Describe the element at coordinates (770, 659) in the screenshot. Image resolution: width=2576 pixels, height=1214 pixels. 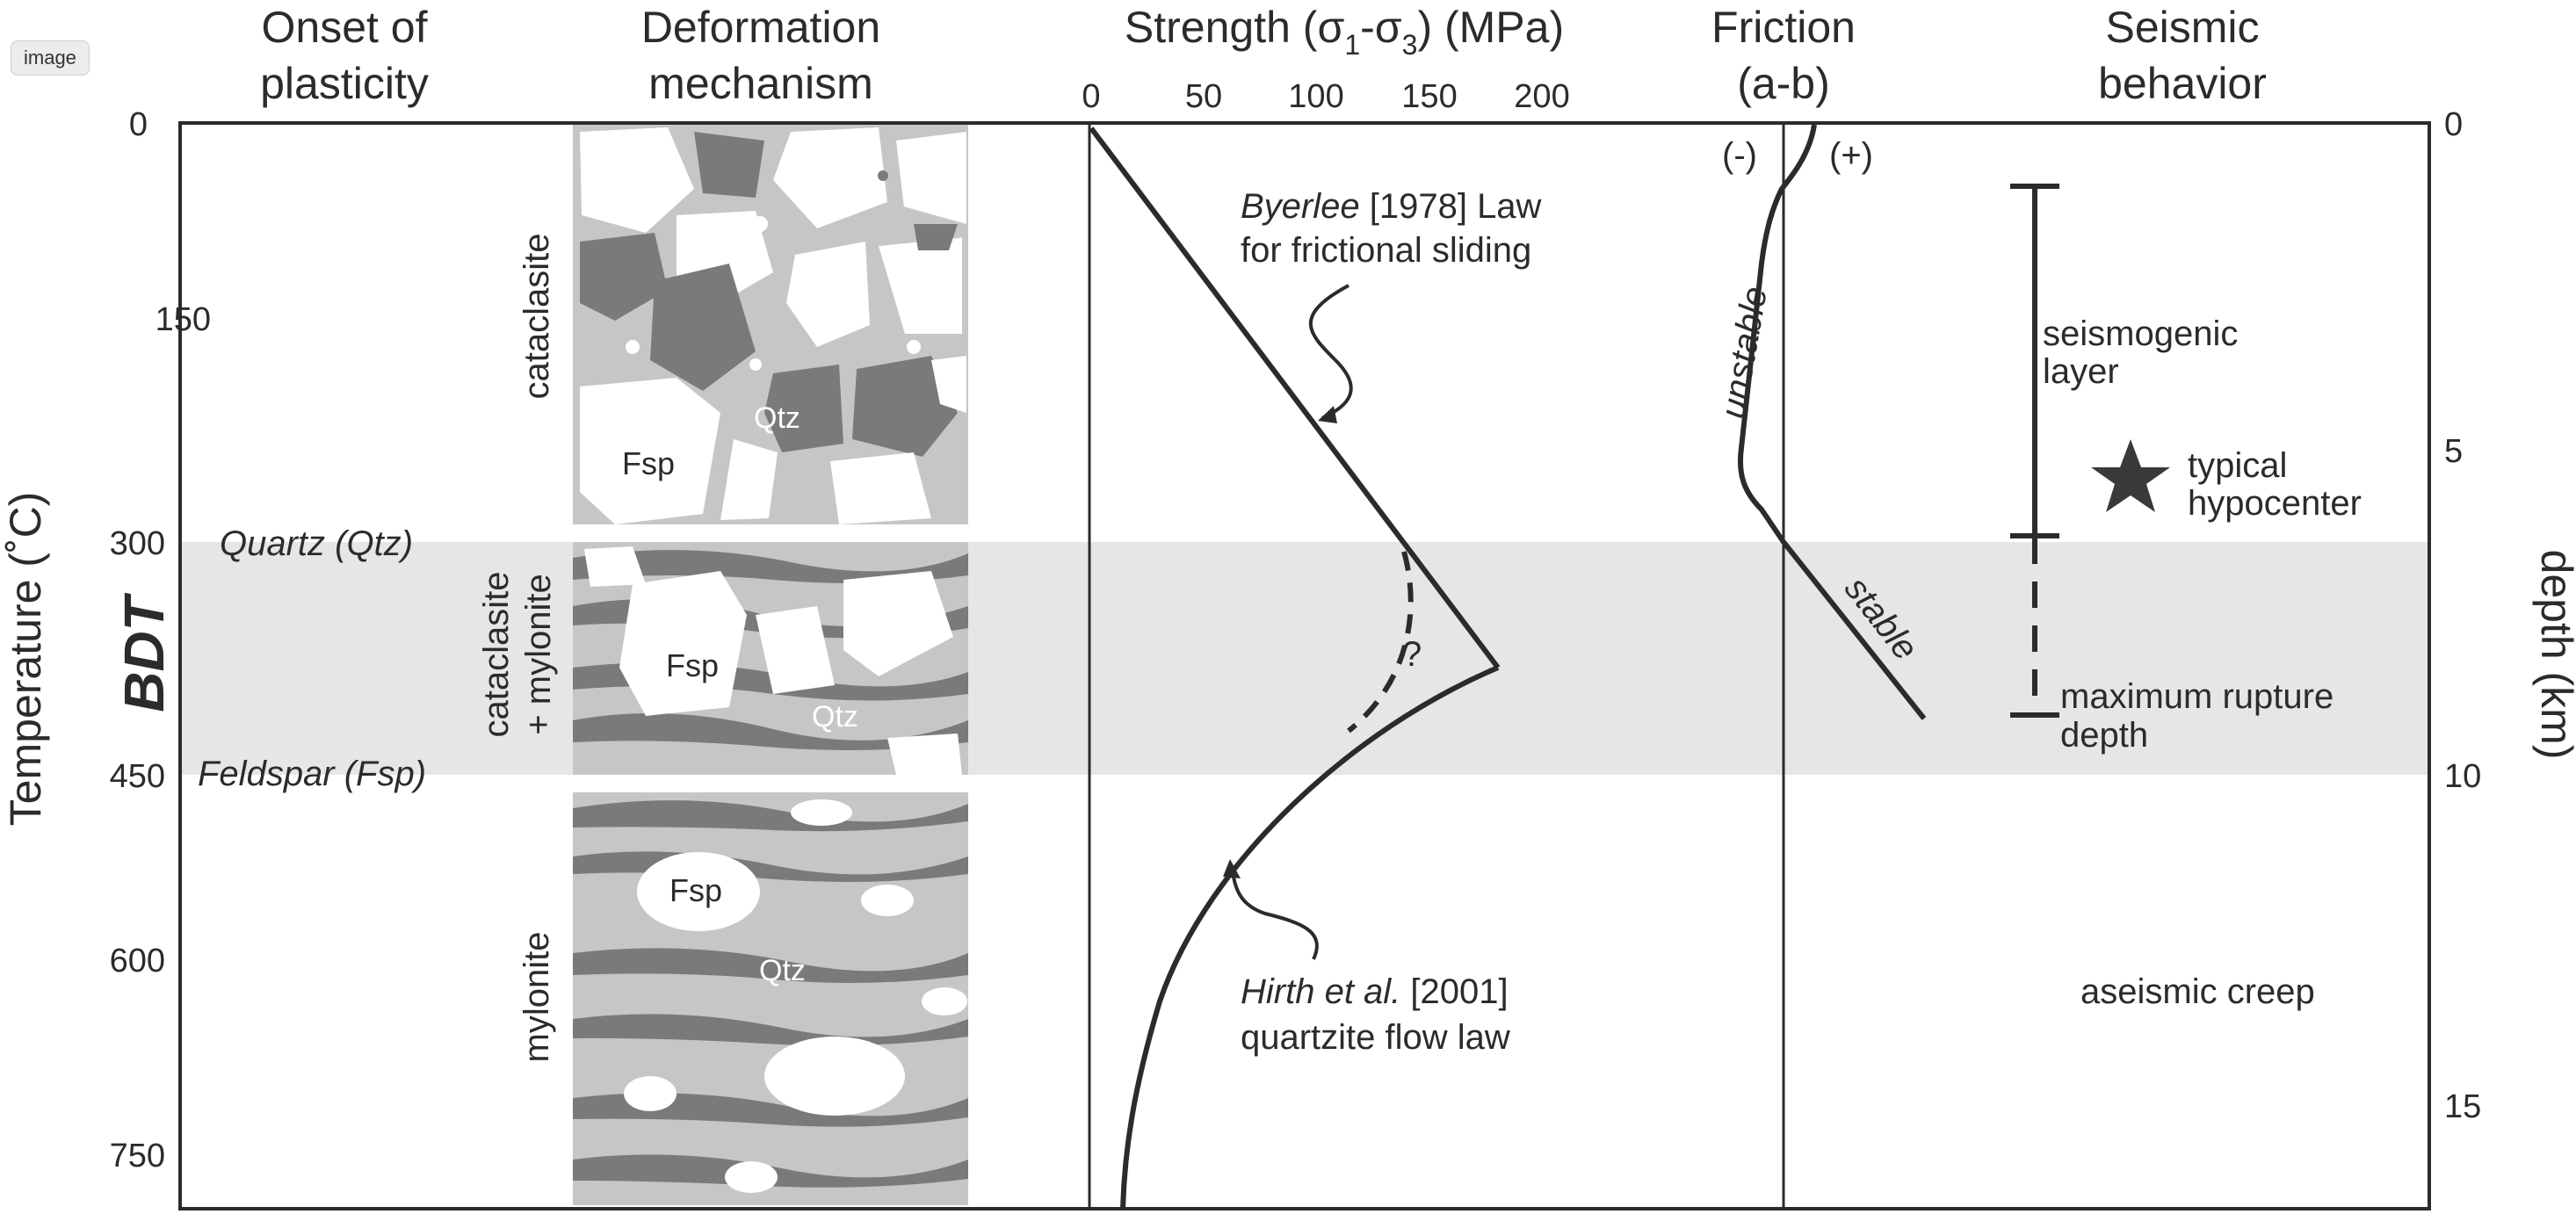
I see `mixed-texture` at that location.